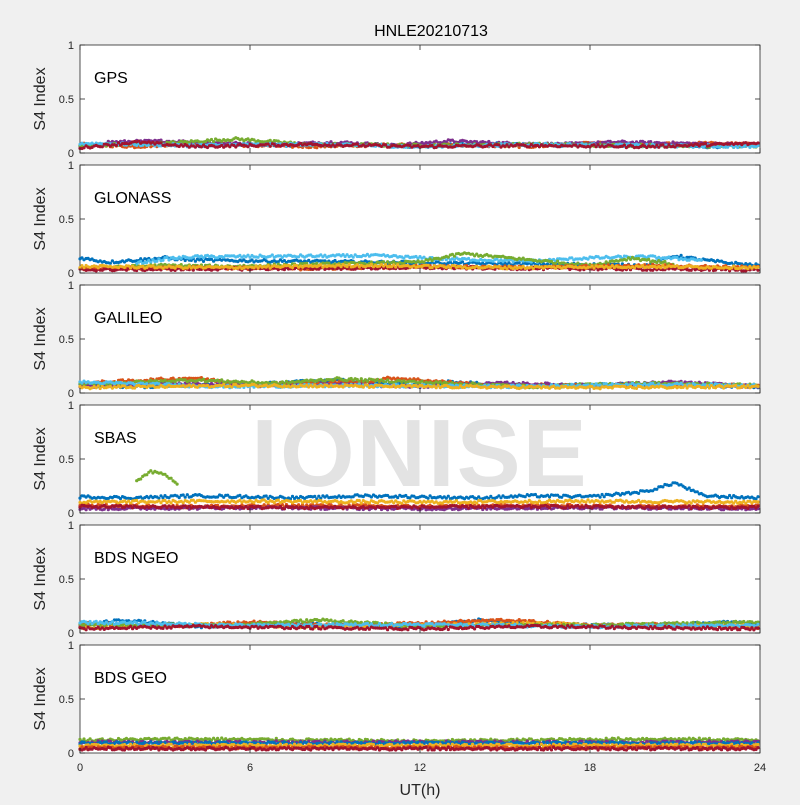 The image size is (800, 805). What do you see at coordinates (431, 31) in the screenshot?
I see `chart-title: HNLE20210713` at bounding box center [431, 31].